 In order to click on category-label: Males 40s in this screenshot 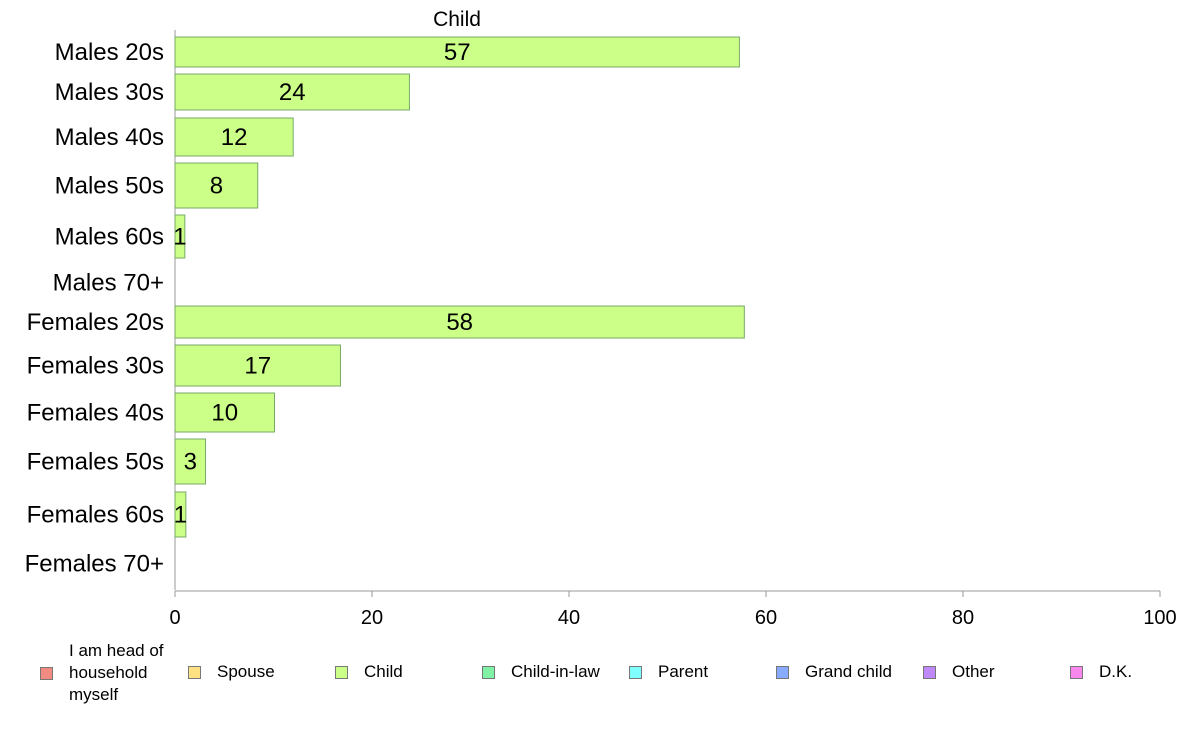, I will do `click(109, 137)`.